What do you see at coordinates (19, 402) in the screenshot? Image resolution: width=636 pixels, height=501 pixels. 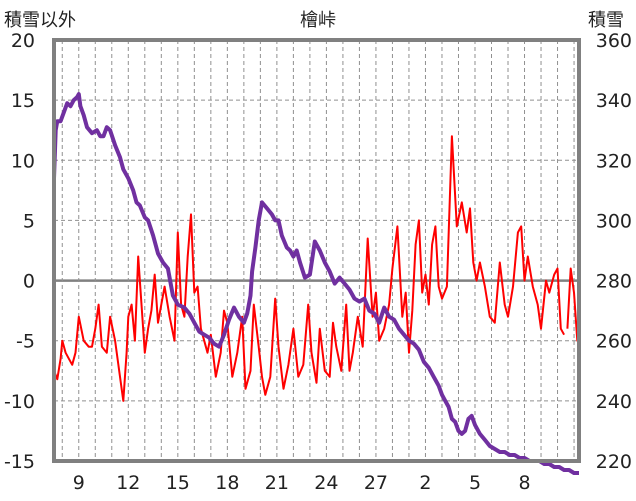 I see `y-left-tick-label: -10` at bounding box center [19, 402].